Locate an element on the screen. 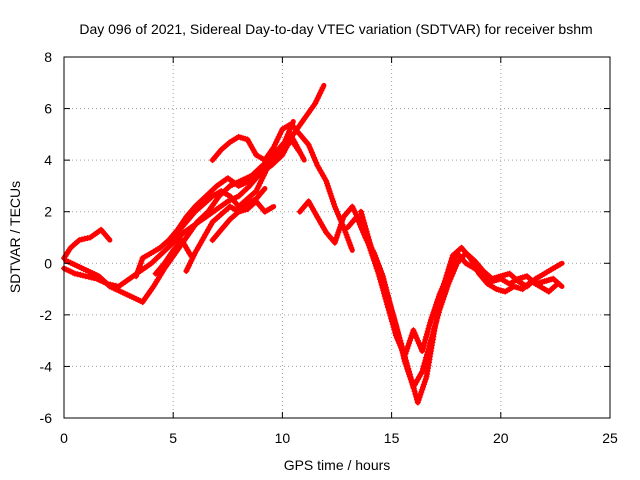 This screenshot has width=640, height=480. x-tick-label: 25 is located at coordinates (610, 438).